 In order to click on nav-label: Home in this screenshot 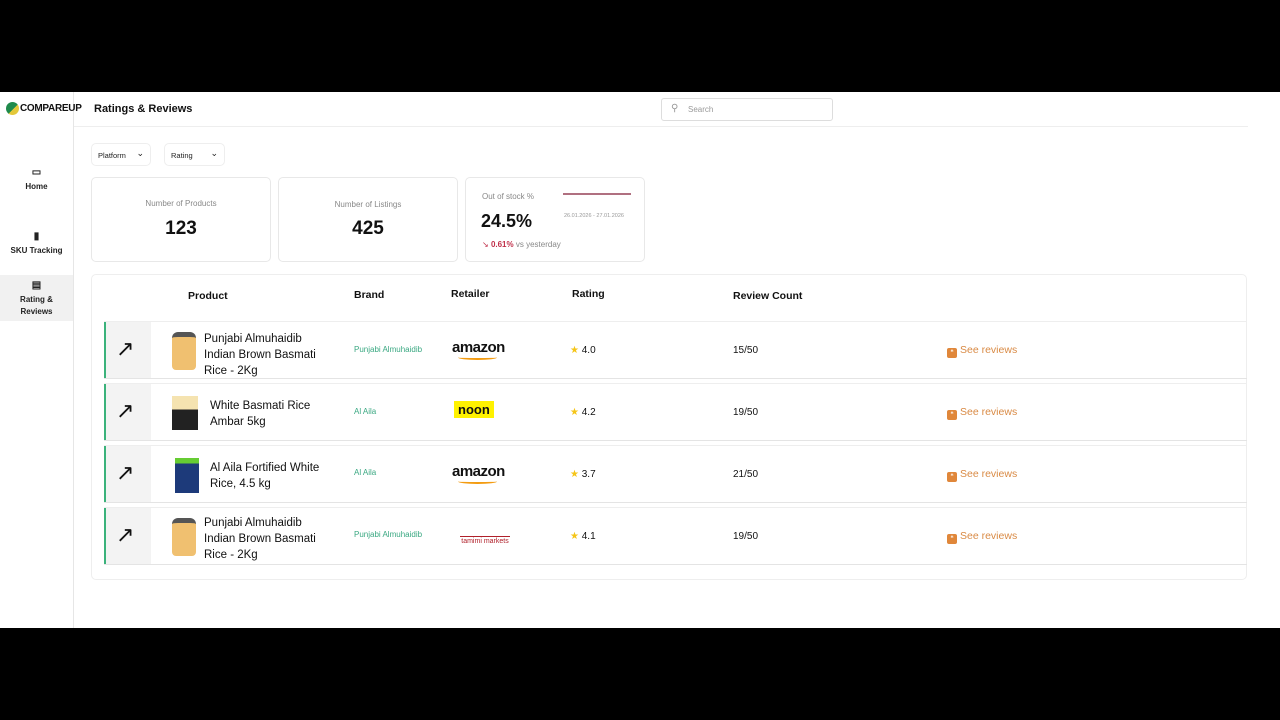, I will do `click(36, 186)`.